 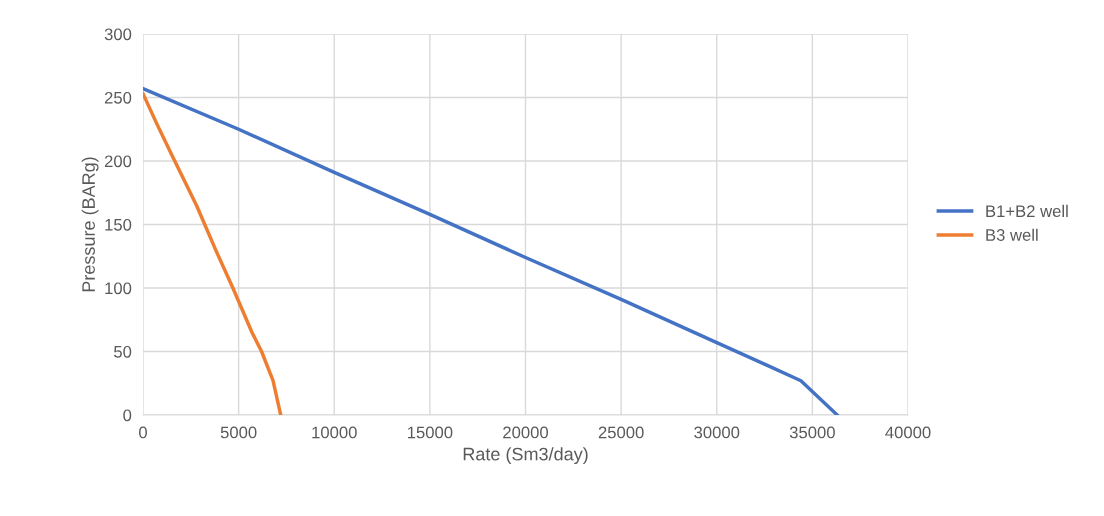 I want to click on y-tick-label: 100, so click(x=118, y=288).